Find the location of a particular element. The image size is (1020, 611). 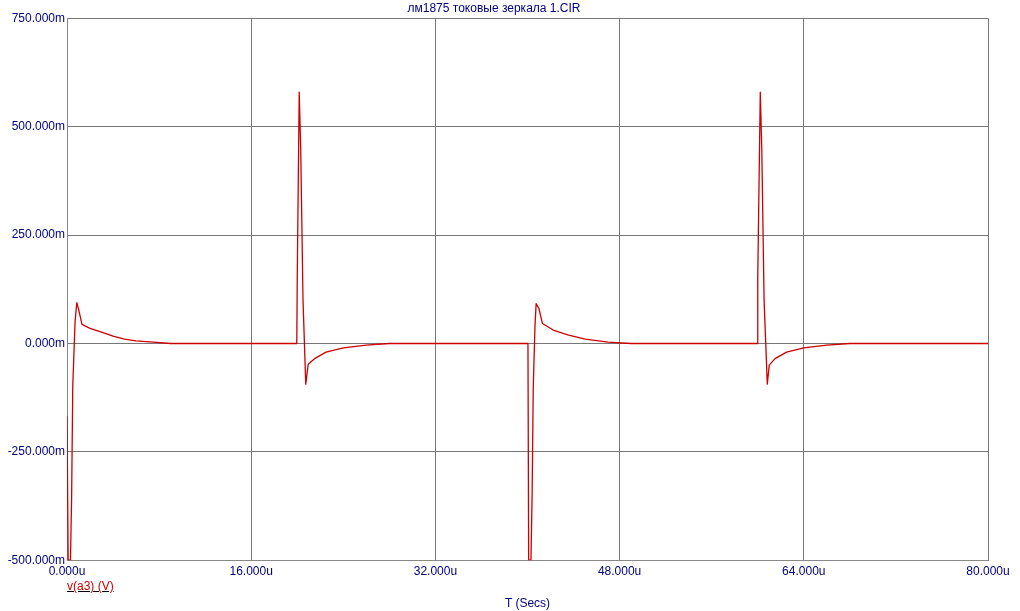

y-tick-label: -250.000m is located at coordinates (36, 451).